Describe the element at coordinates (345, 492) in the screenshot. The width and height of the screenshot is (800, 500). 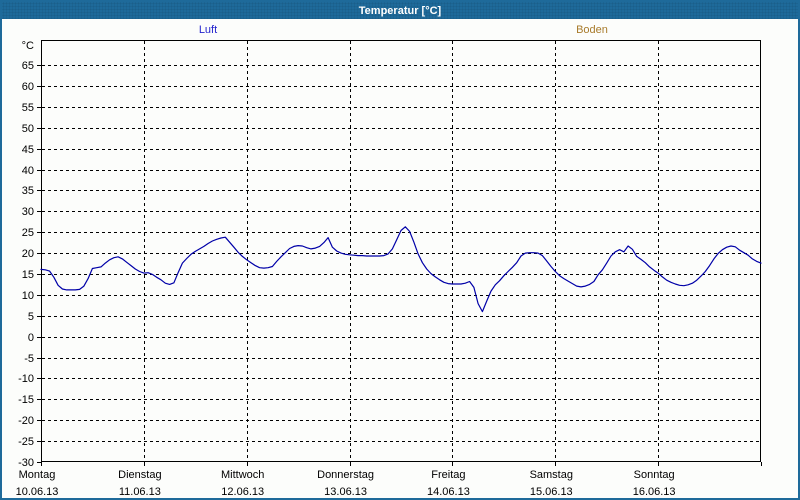
I see `date-label: 13.06.13` at that location.